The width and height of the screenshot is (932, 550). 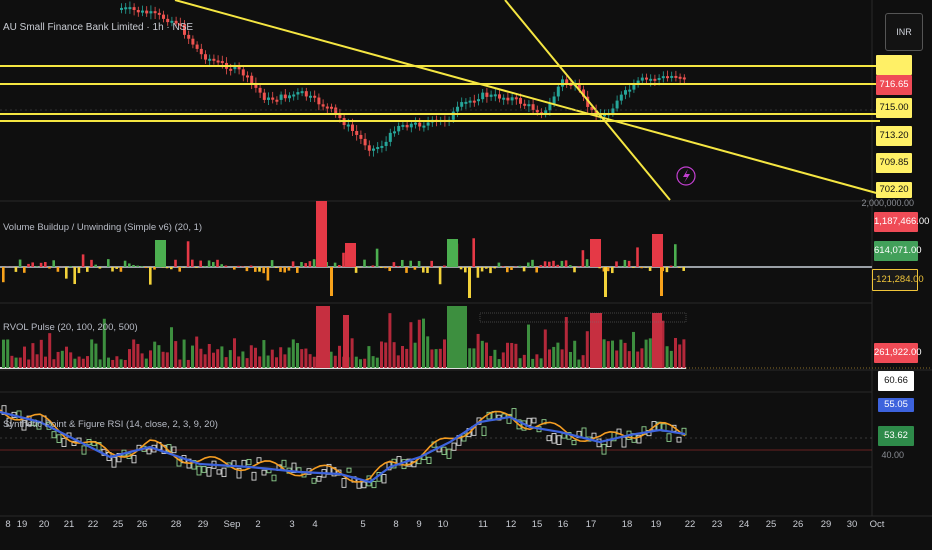 I want to click on time-axis-label: 10, so click(x=443, y=524).